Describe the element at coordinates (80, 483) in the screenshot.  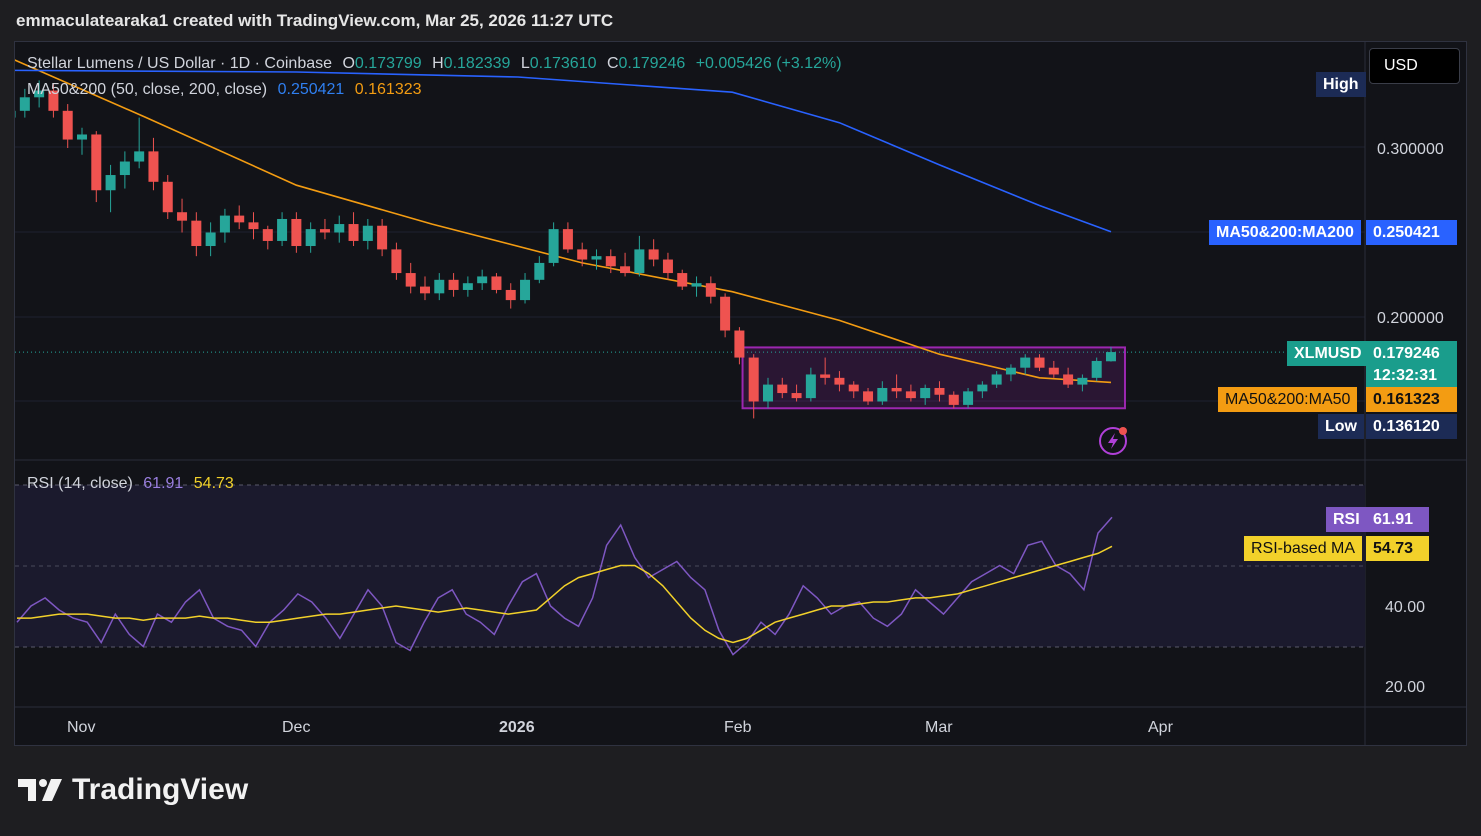
I see `rsi-legend-name: RSI (14, close)` at that location.